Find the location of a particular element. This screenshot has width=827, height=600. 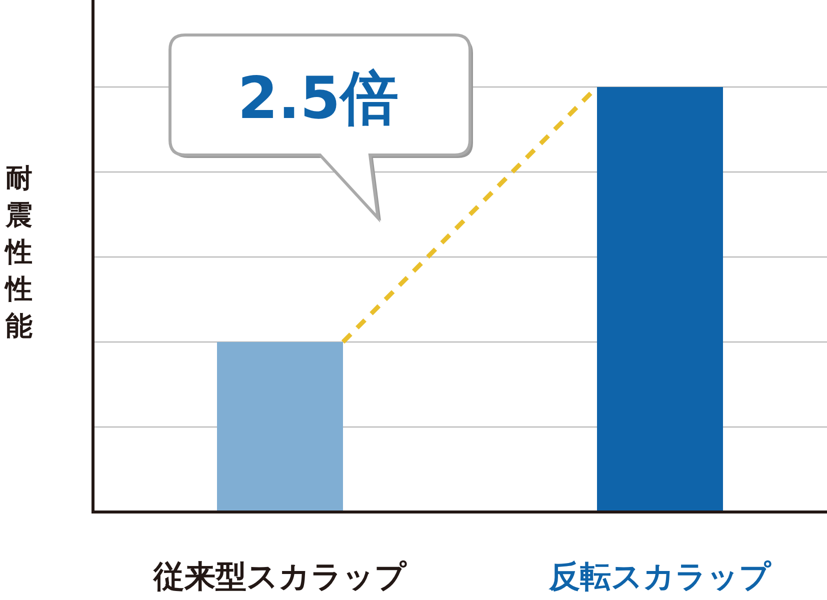

x-tick-label: 反転スカラップ is located at coordinates (660, 577).